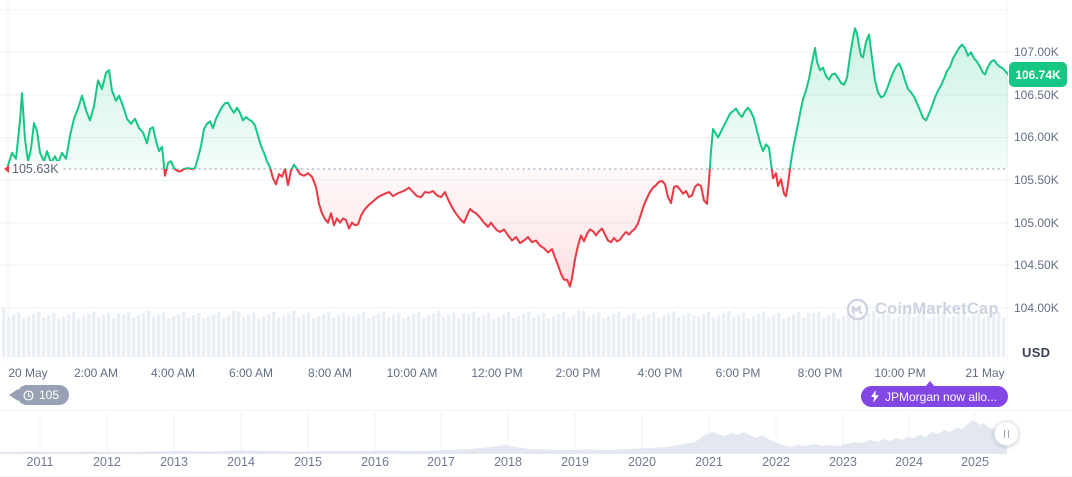  Describe the element at coordinates (251, 373) in the screenshot. I see `time-tick-label: 6:00 AM` at that location.